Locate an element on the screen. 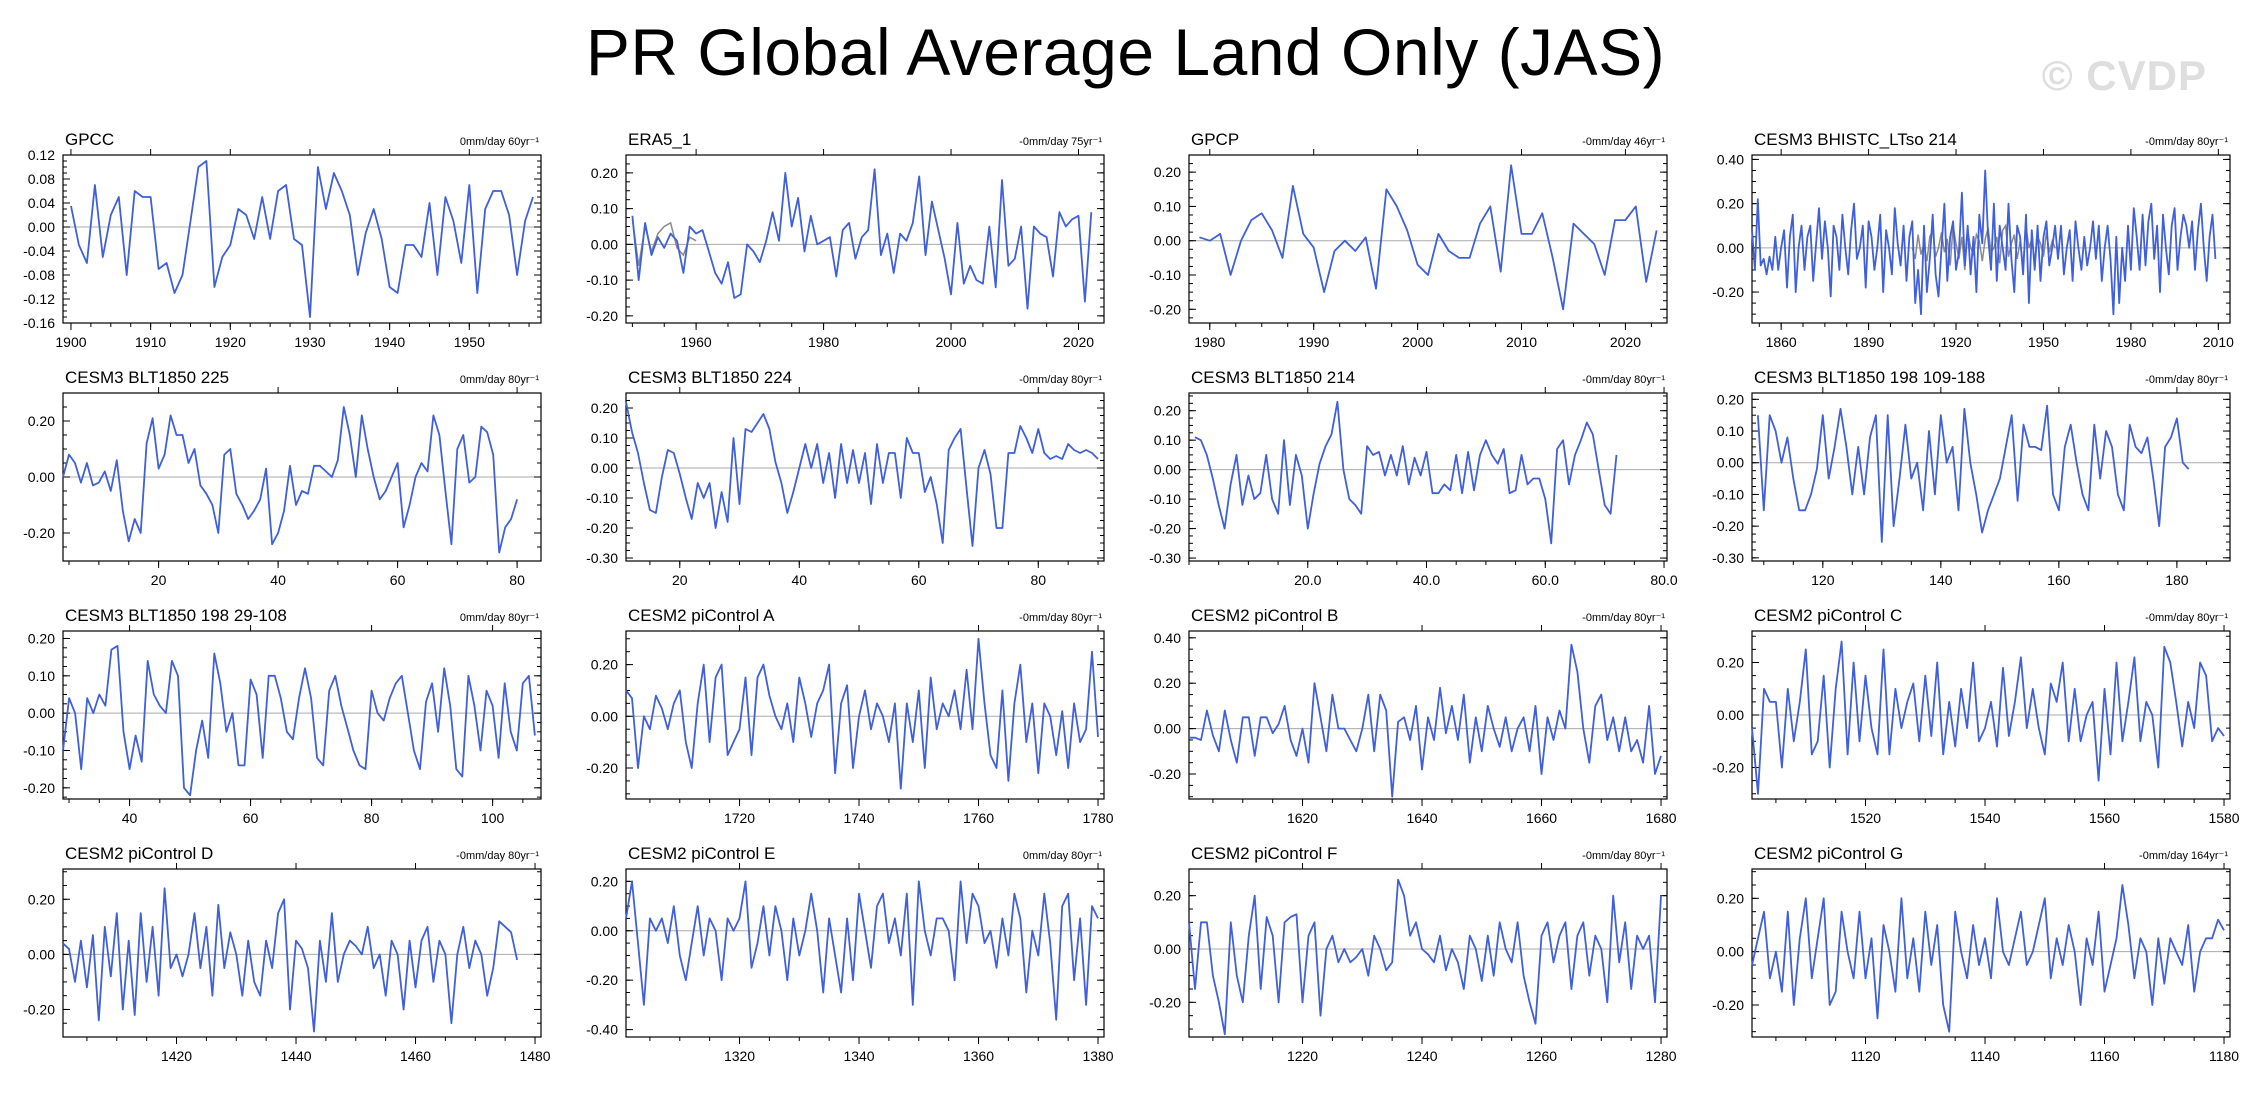  x-tick-label: 1910 is located at coordinates (150, 342).